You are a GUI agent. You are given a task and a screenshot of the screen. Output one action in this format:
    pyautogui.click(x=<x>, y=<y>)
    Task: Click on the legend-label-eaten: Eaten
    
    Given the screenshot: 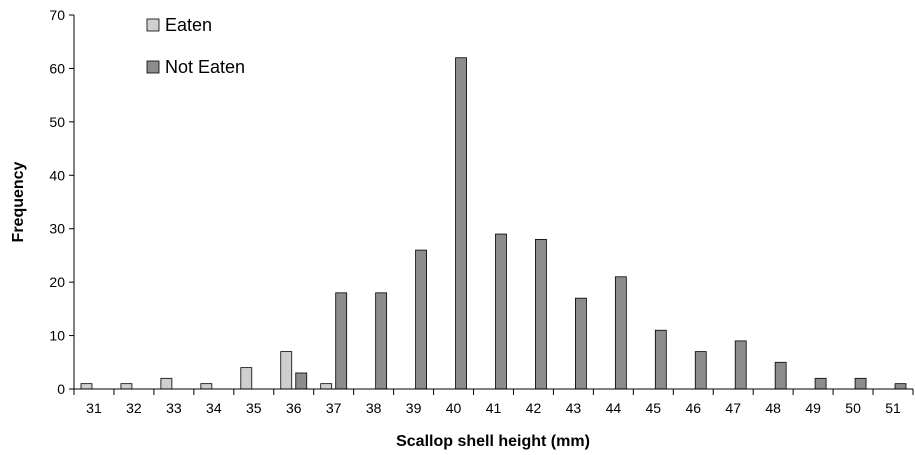 What is the action you would take?
    pyautogui.click(x=188, y=25)
    